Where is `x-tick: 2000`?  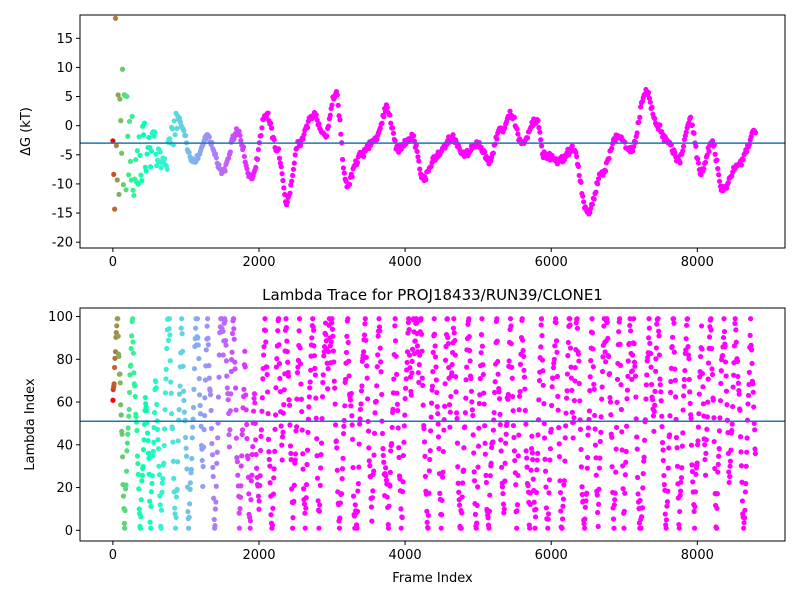 x-tick: 2000 is located at coordinates (259, 552).